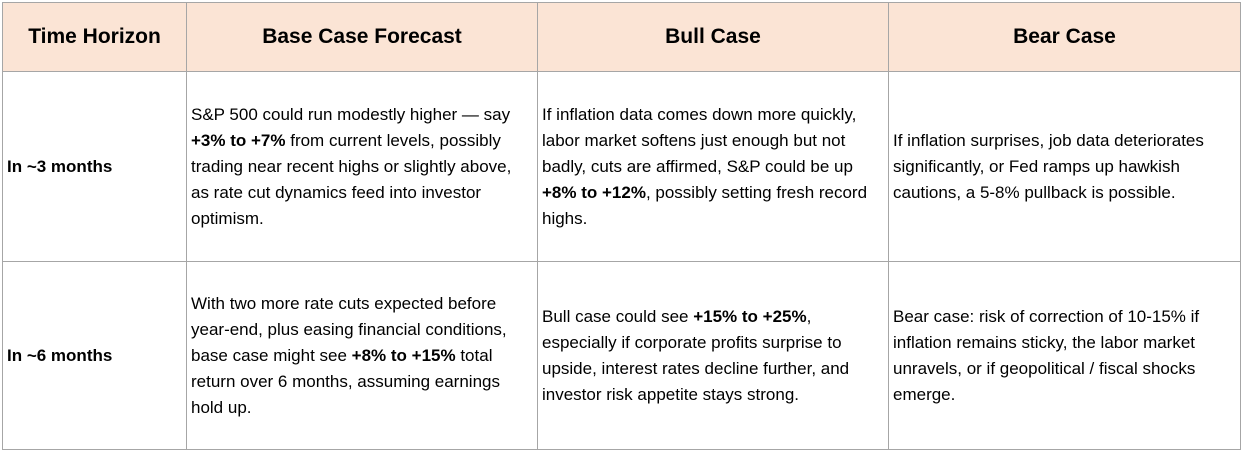 The width and height of the screenshot is (1242, 455). What do you see at coordinates (94, 37) in the screenshot?
I see `header-time-horizon: Time Horizon` at bounding box center [94, 37].